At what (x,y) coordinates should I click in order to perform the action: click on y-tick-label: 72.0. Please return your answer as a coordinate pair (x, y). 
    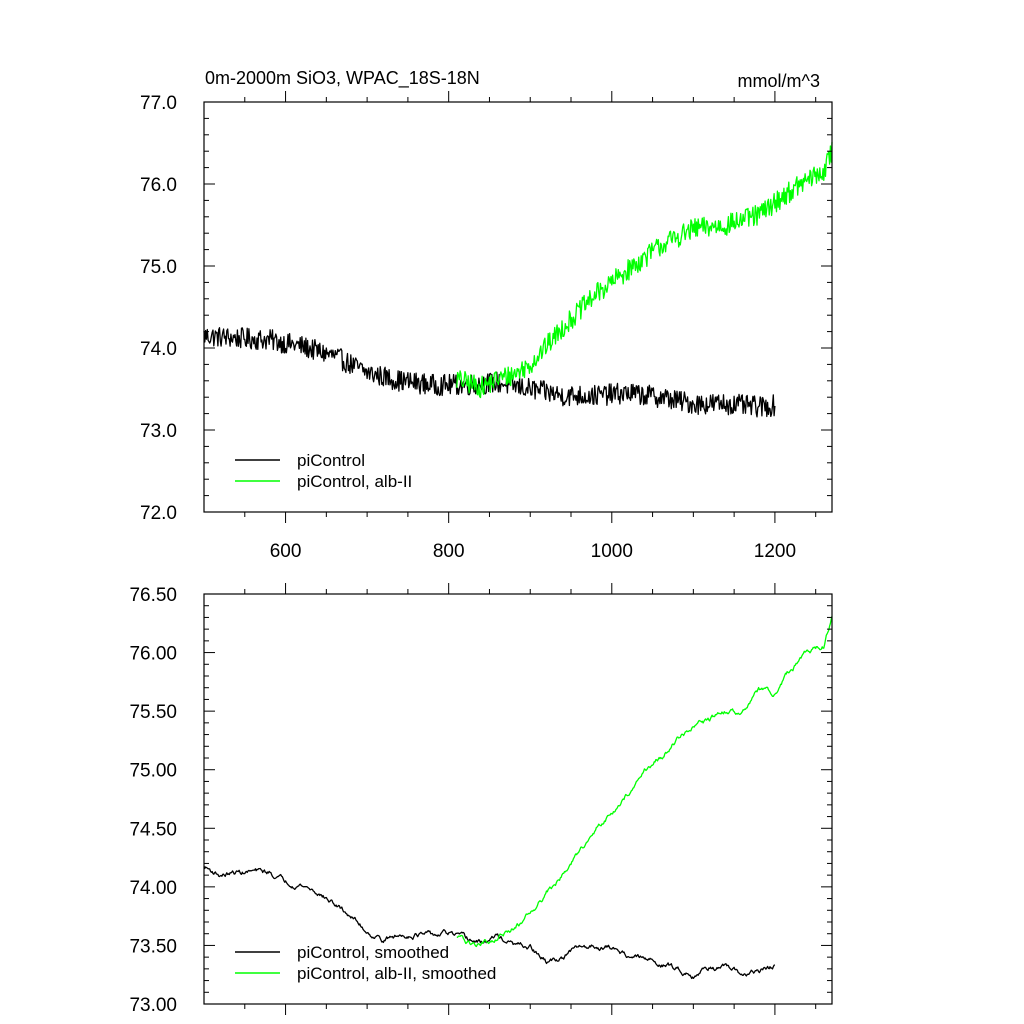
    Looking at the image, I should click on (158, 513).